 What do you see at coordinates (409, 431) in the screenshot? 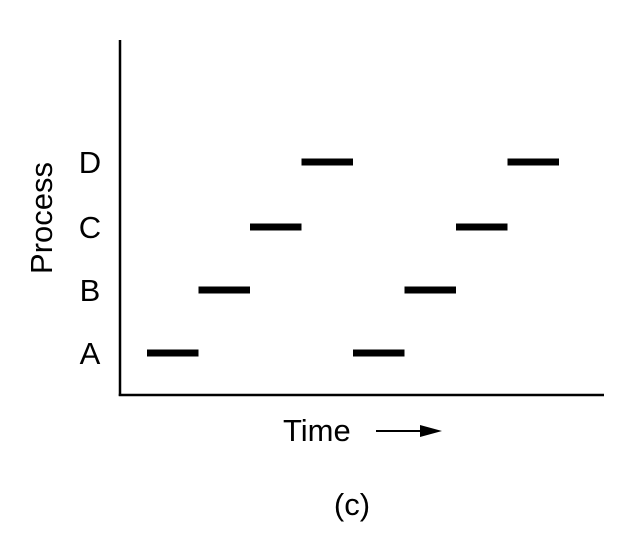
I see `time-arrow-icon` at bounding box center [409, 431].